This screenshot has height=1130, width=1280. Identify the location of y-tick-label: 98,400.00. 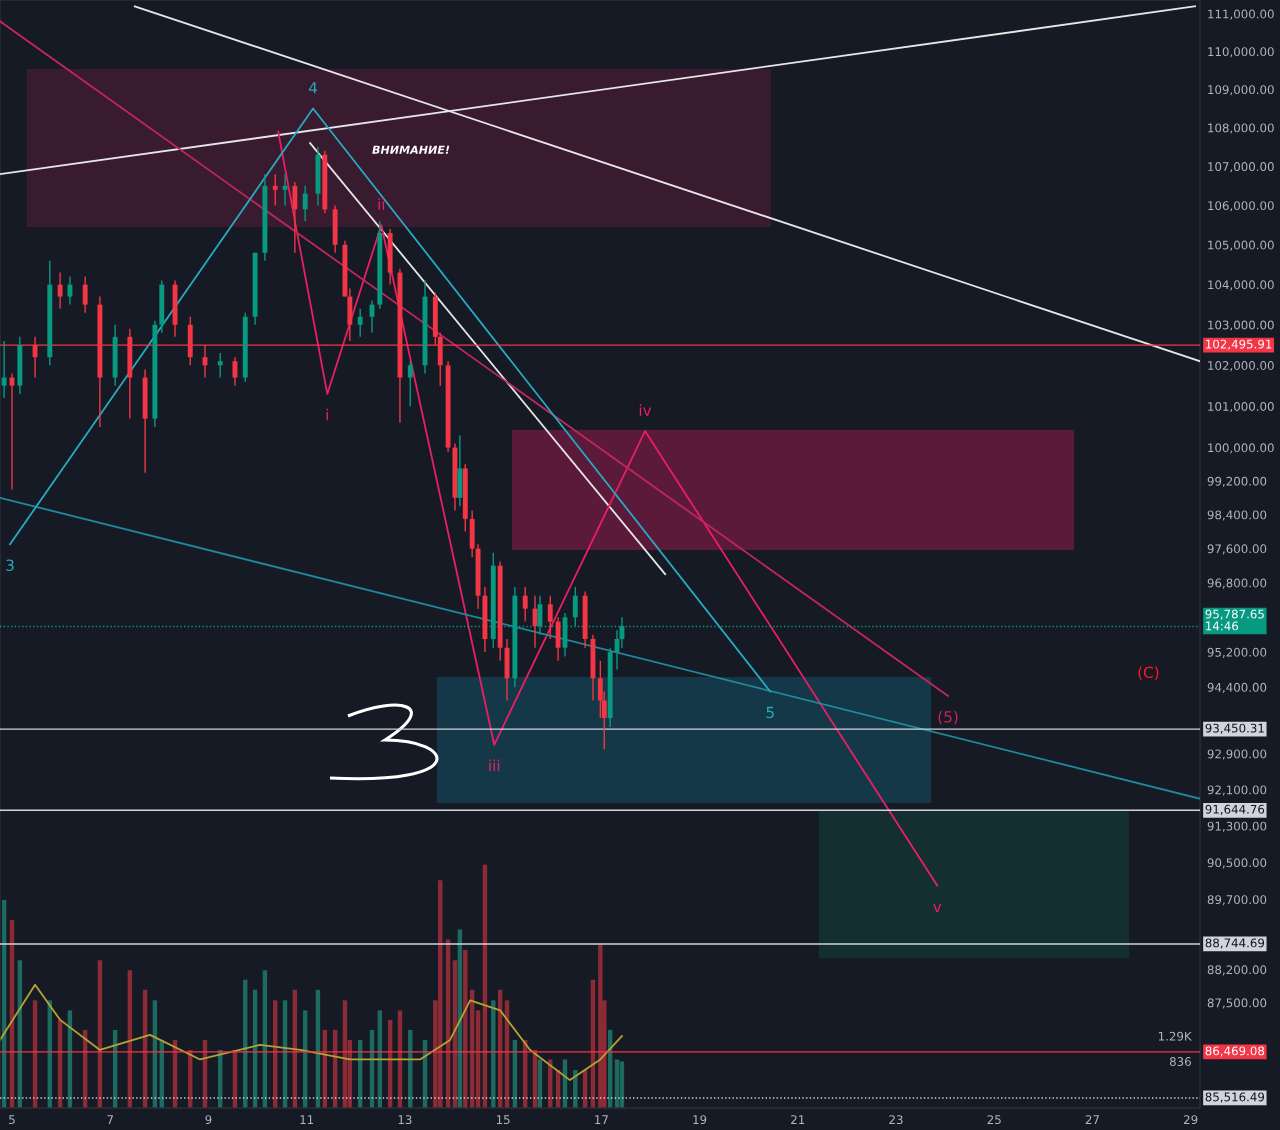
(1237, 515).